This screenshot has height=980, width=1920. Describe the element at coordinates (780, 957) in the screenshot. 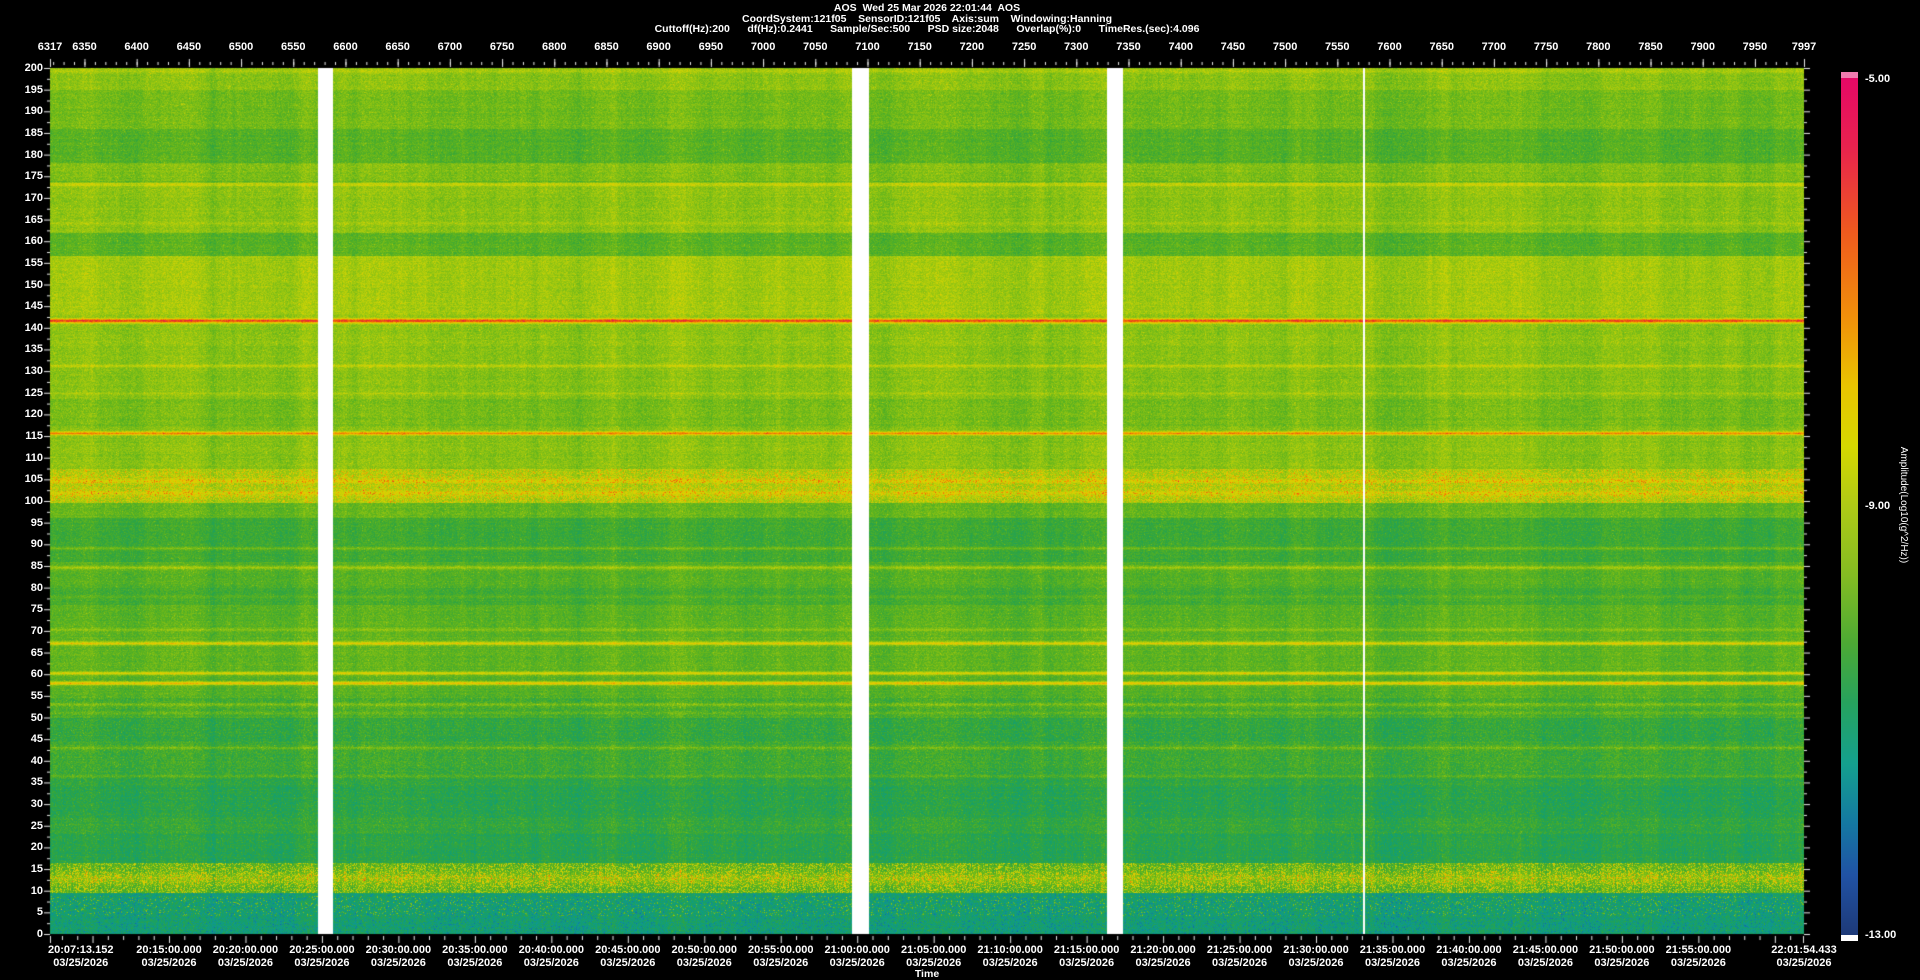

I see `time-tick-label: 20:55:00.000 03/25/2026` at that location.